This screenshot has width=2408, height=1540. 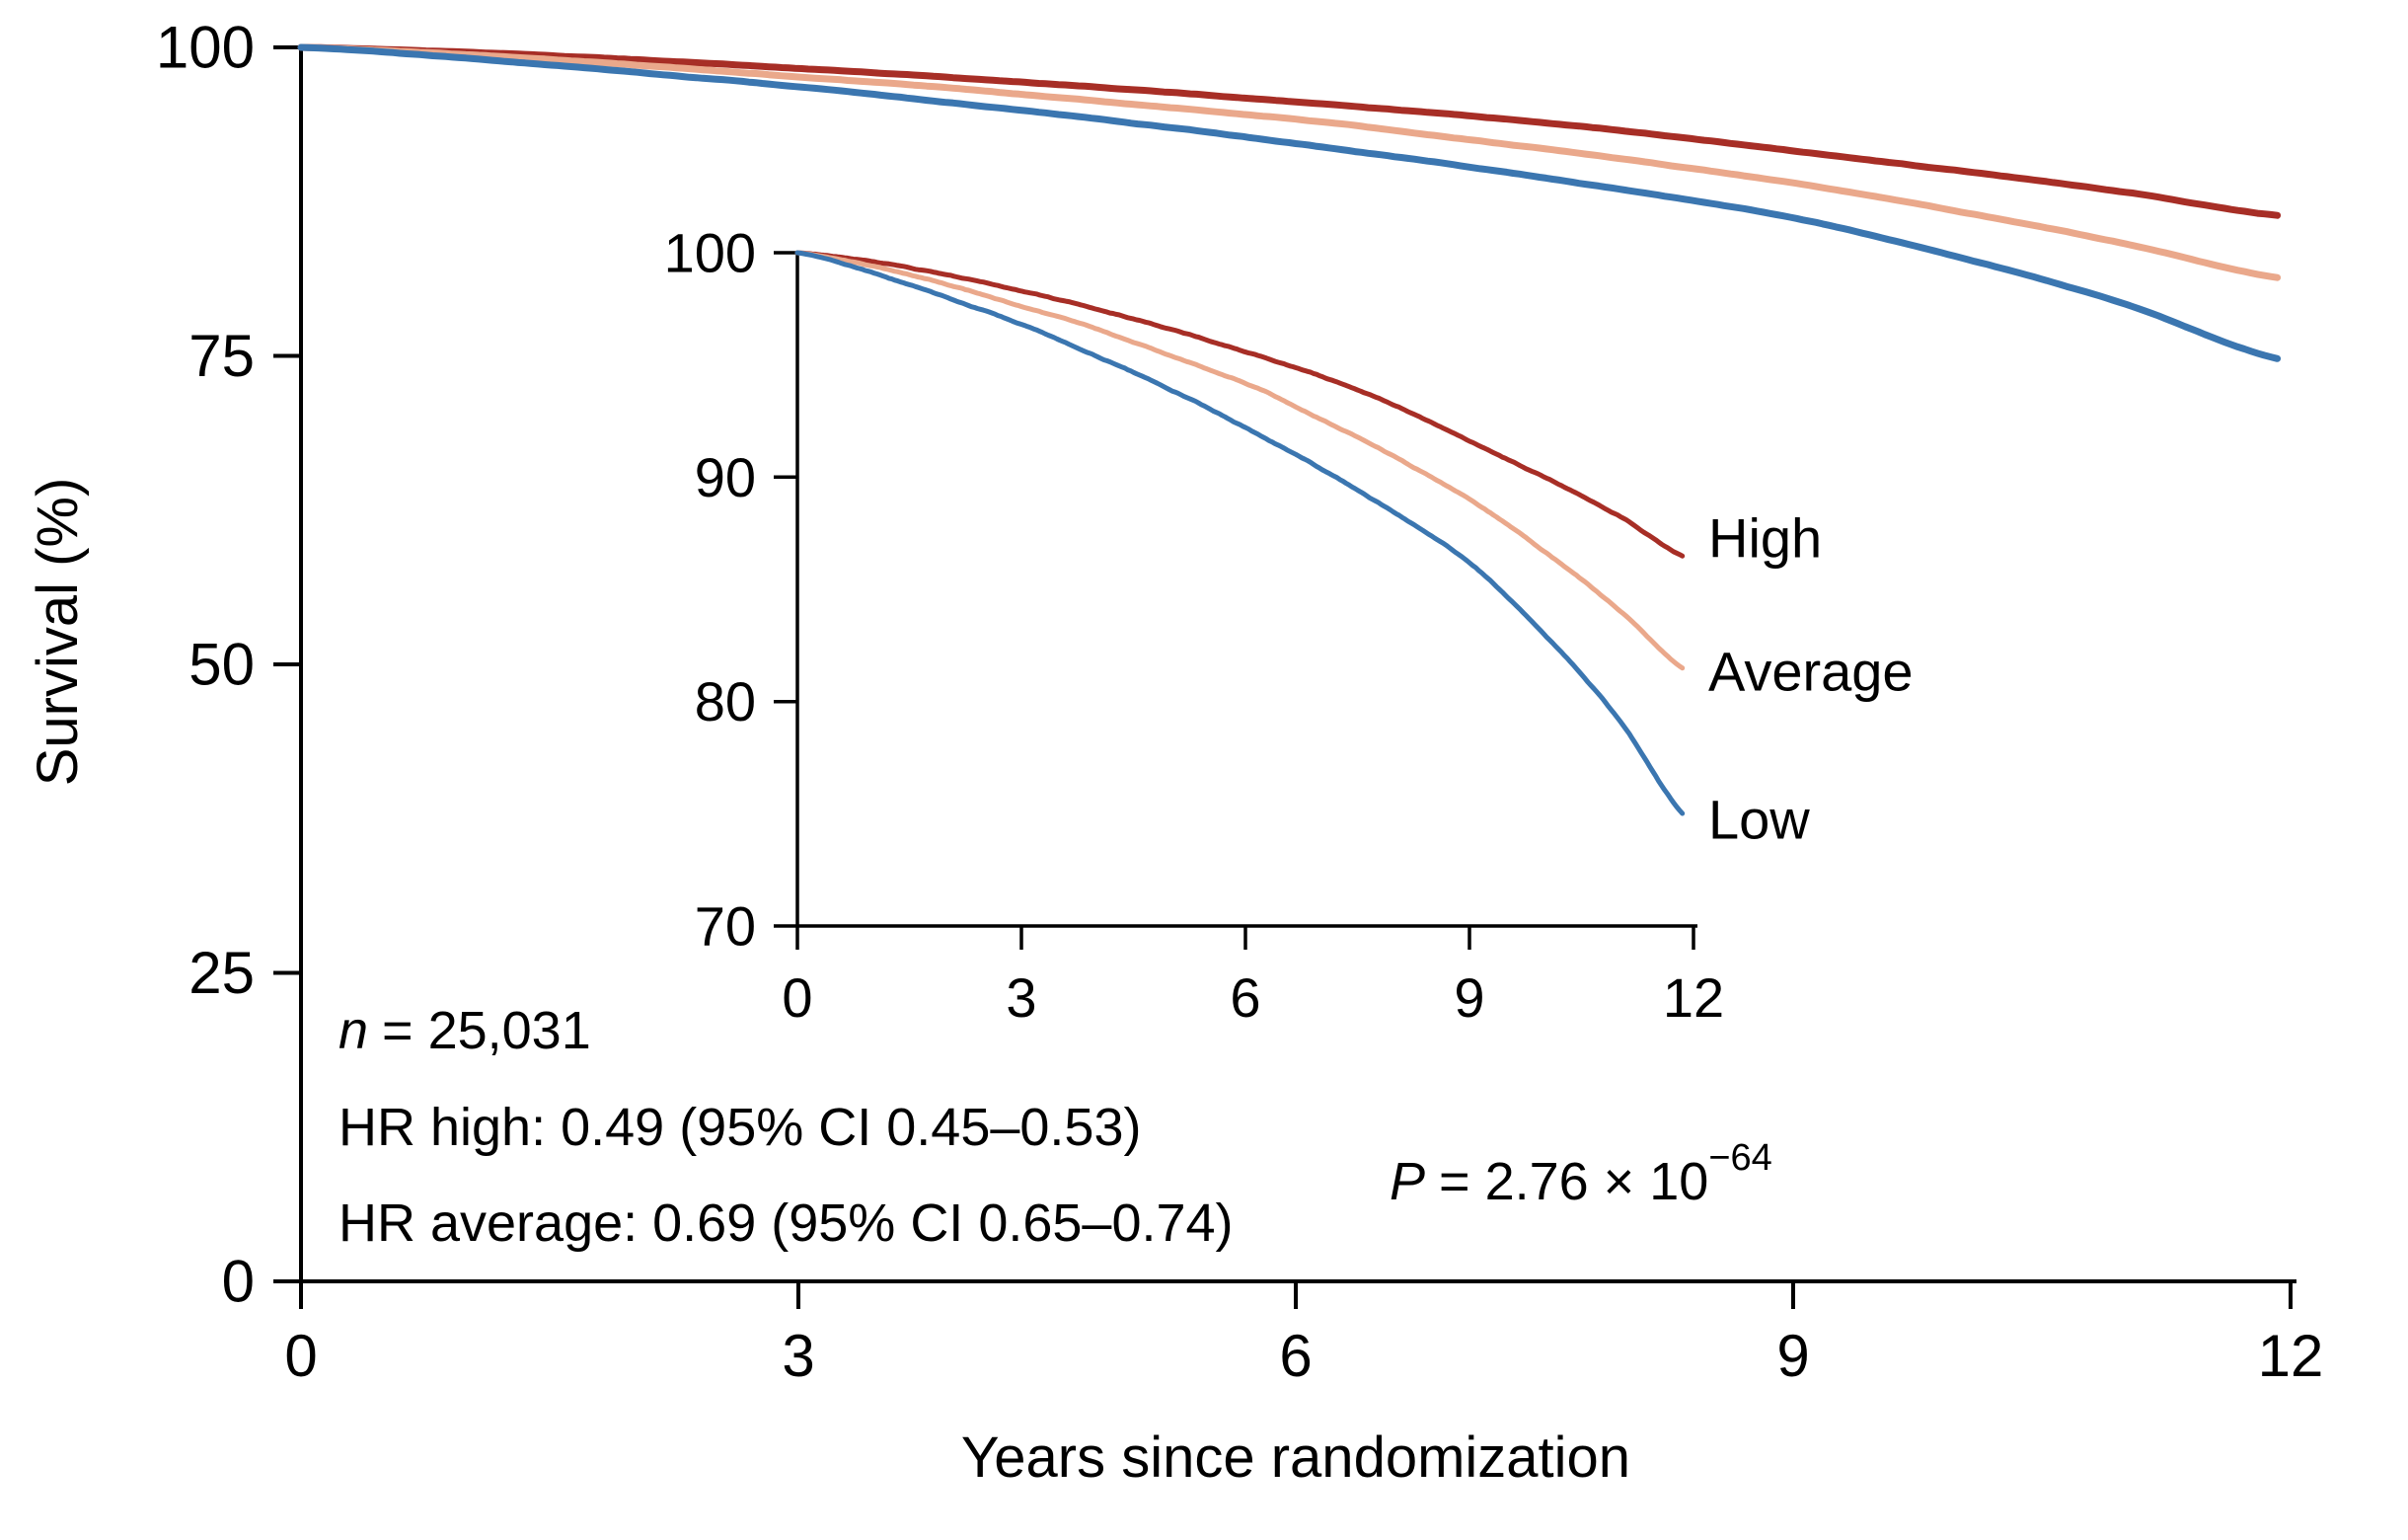 I want to click on curve-label-high: High, so click(x=1765, y=538).